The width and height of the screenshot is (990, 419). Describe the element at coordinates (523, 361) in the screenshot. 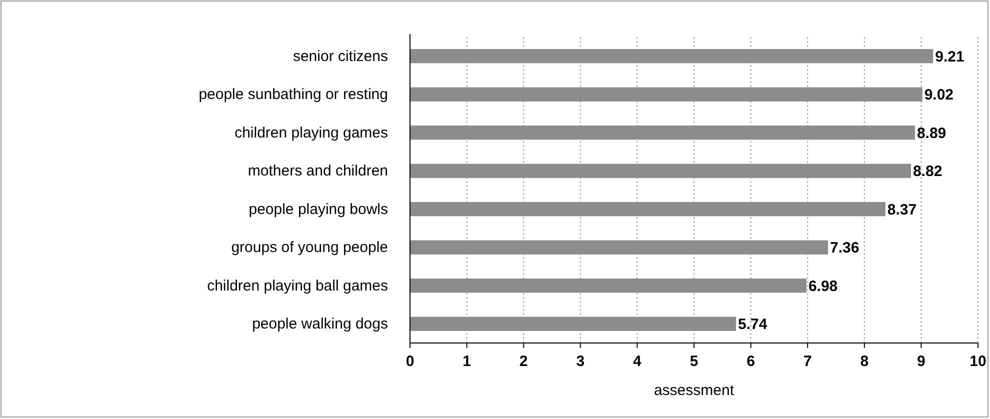

I see `x-tick-label: 2` at that location.